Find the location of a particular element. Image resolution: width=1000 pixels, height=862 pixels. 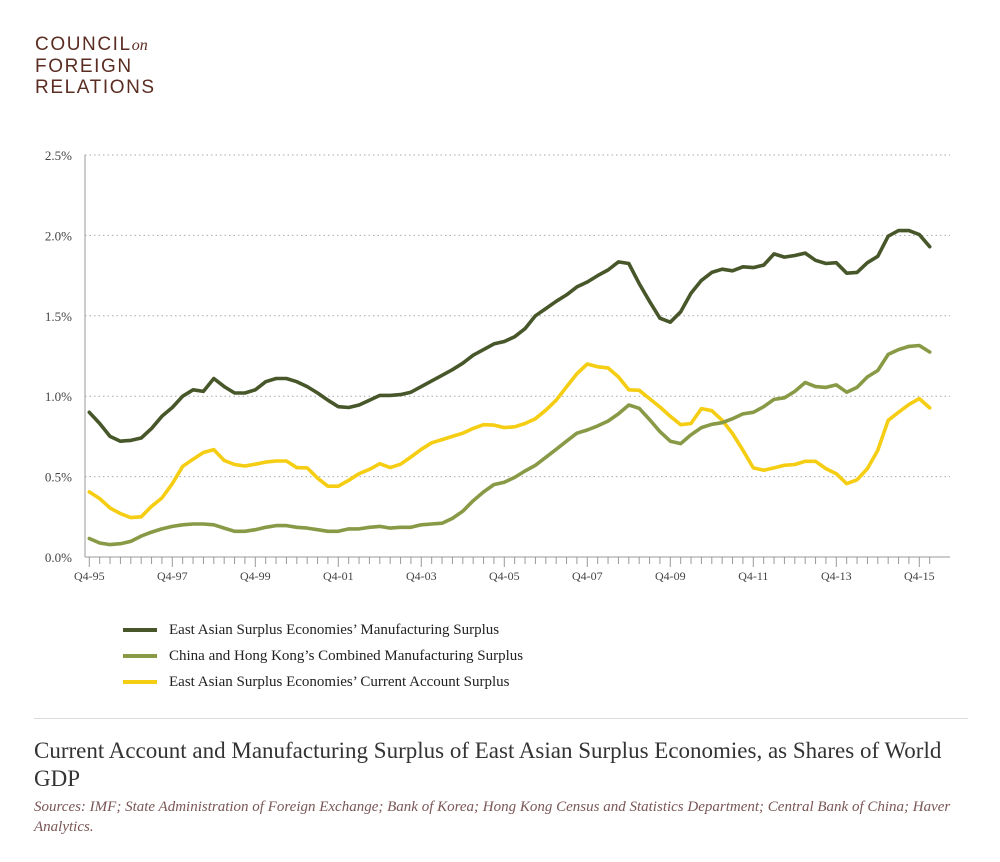

x-tick-label: Q4-09 is located at coordinates (670, 576).